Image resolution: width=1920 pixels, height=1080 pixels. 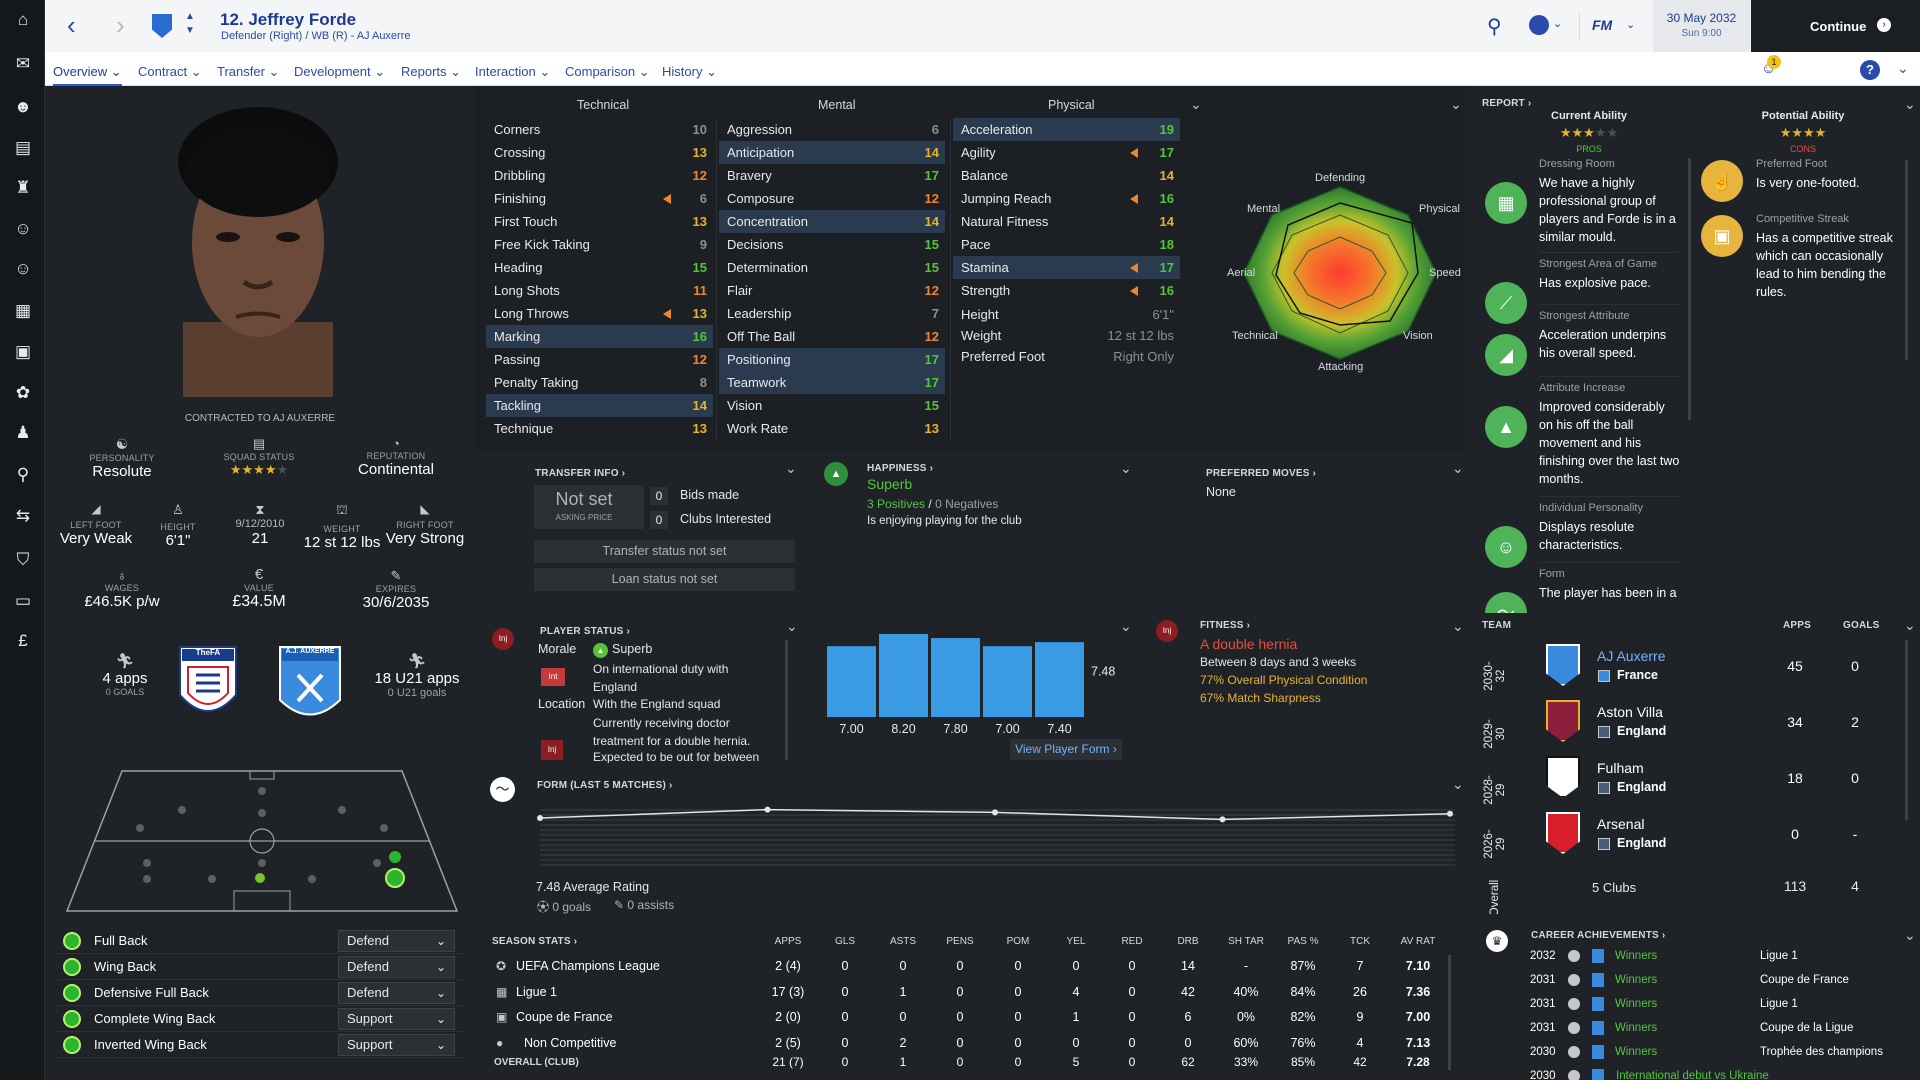 I want to click on scouting-icon: ♟, so click(x=23, y=432).